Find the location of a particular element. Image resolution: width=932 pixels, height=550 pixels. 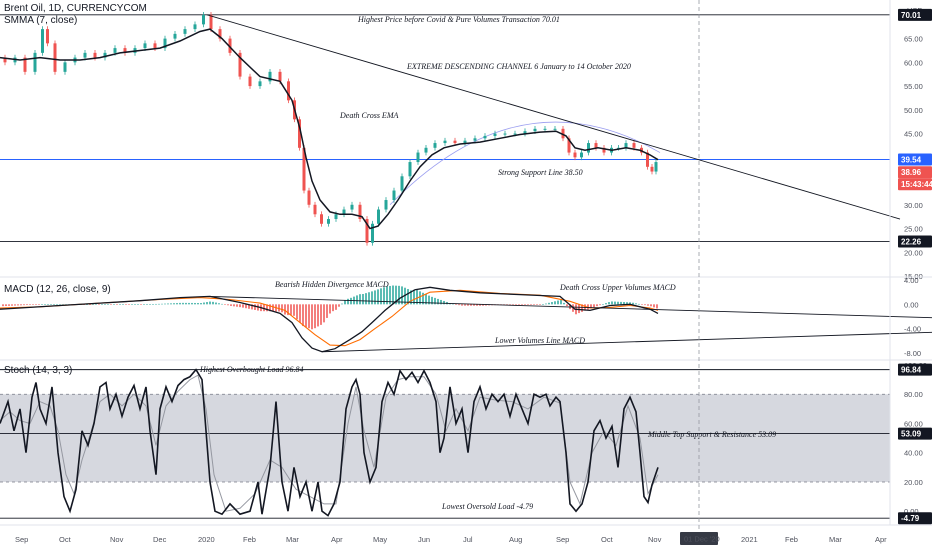

crosshair-date-label: 01 Dec '20 is located at coordinates (702, 539).